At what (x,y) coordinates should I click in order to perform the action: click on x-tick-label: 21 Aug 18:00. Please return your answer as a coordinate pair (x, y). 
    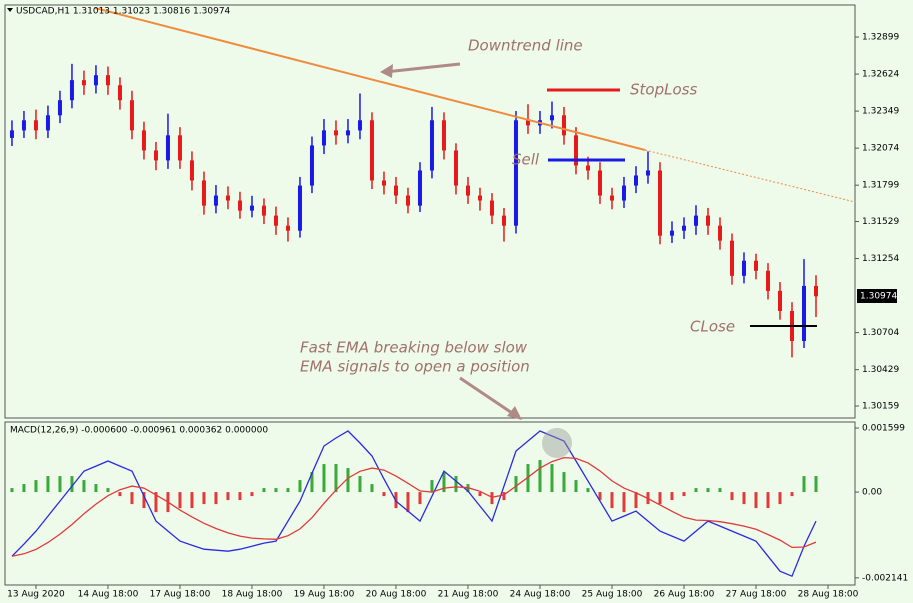
    Looking at the image, I should click on (468, 595).